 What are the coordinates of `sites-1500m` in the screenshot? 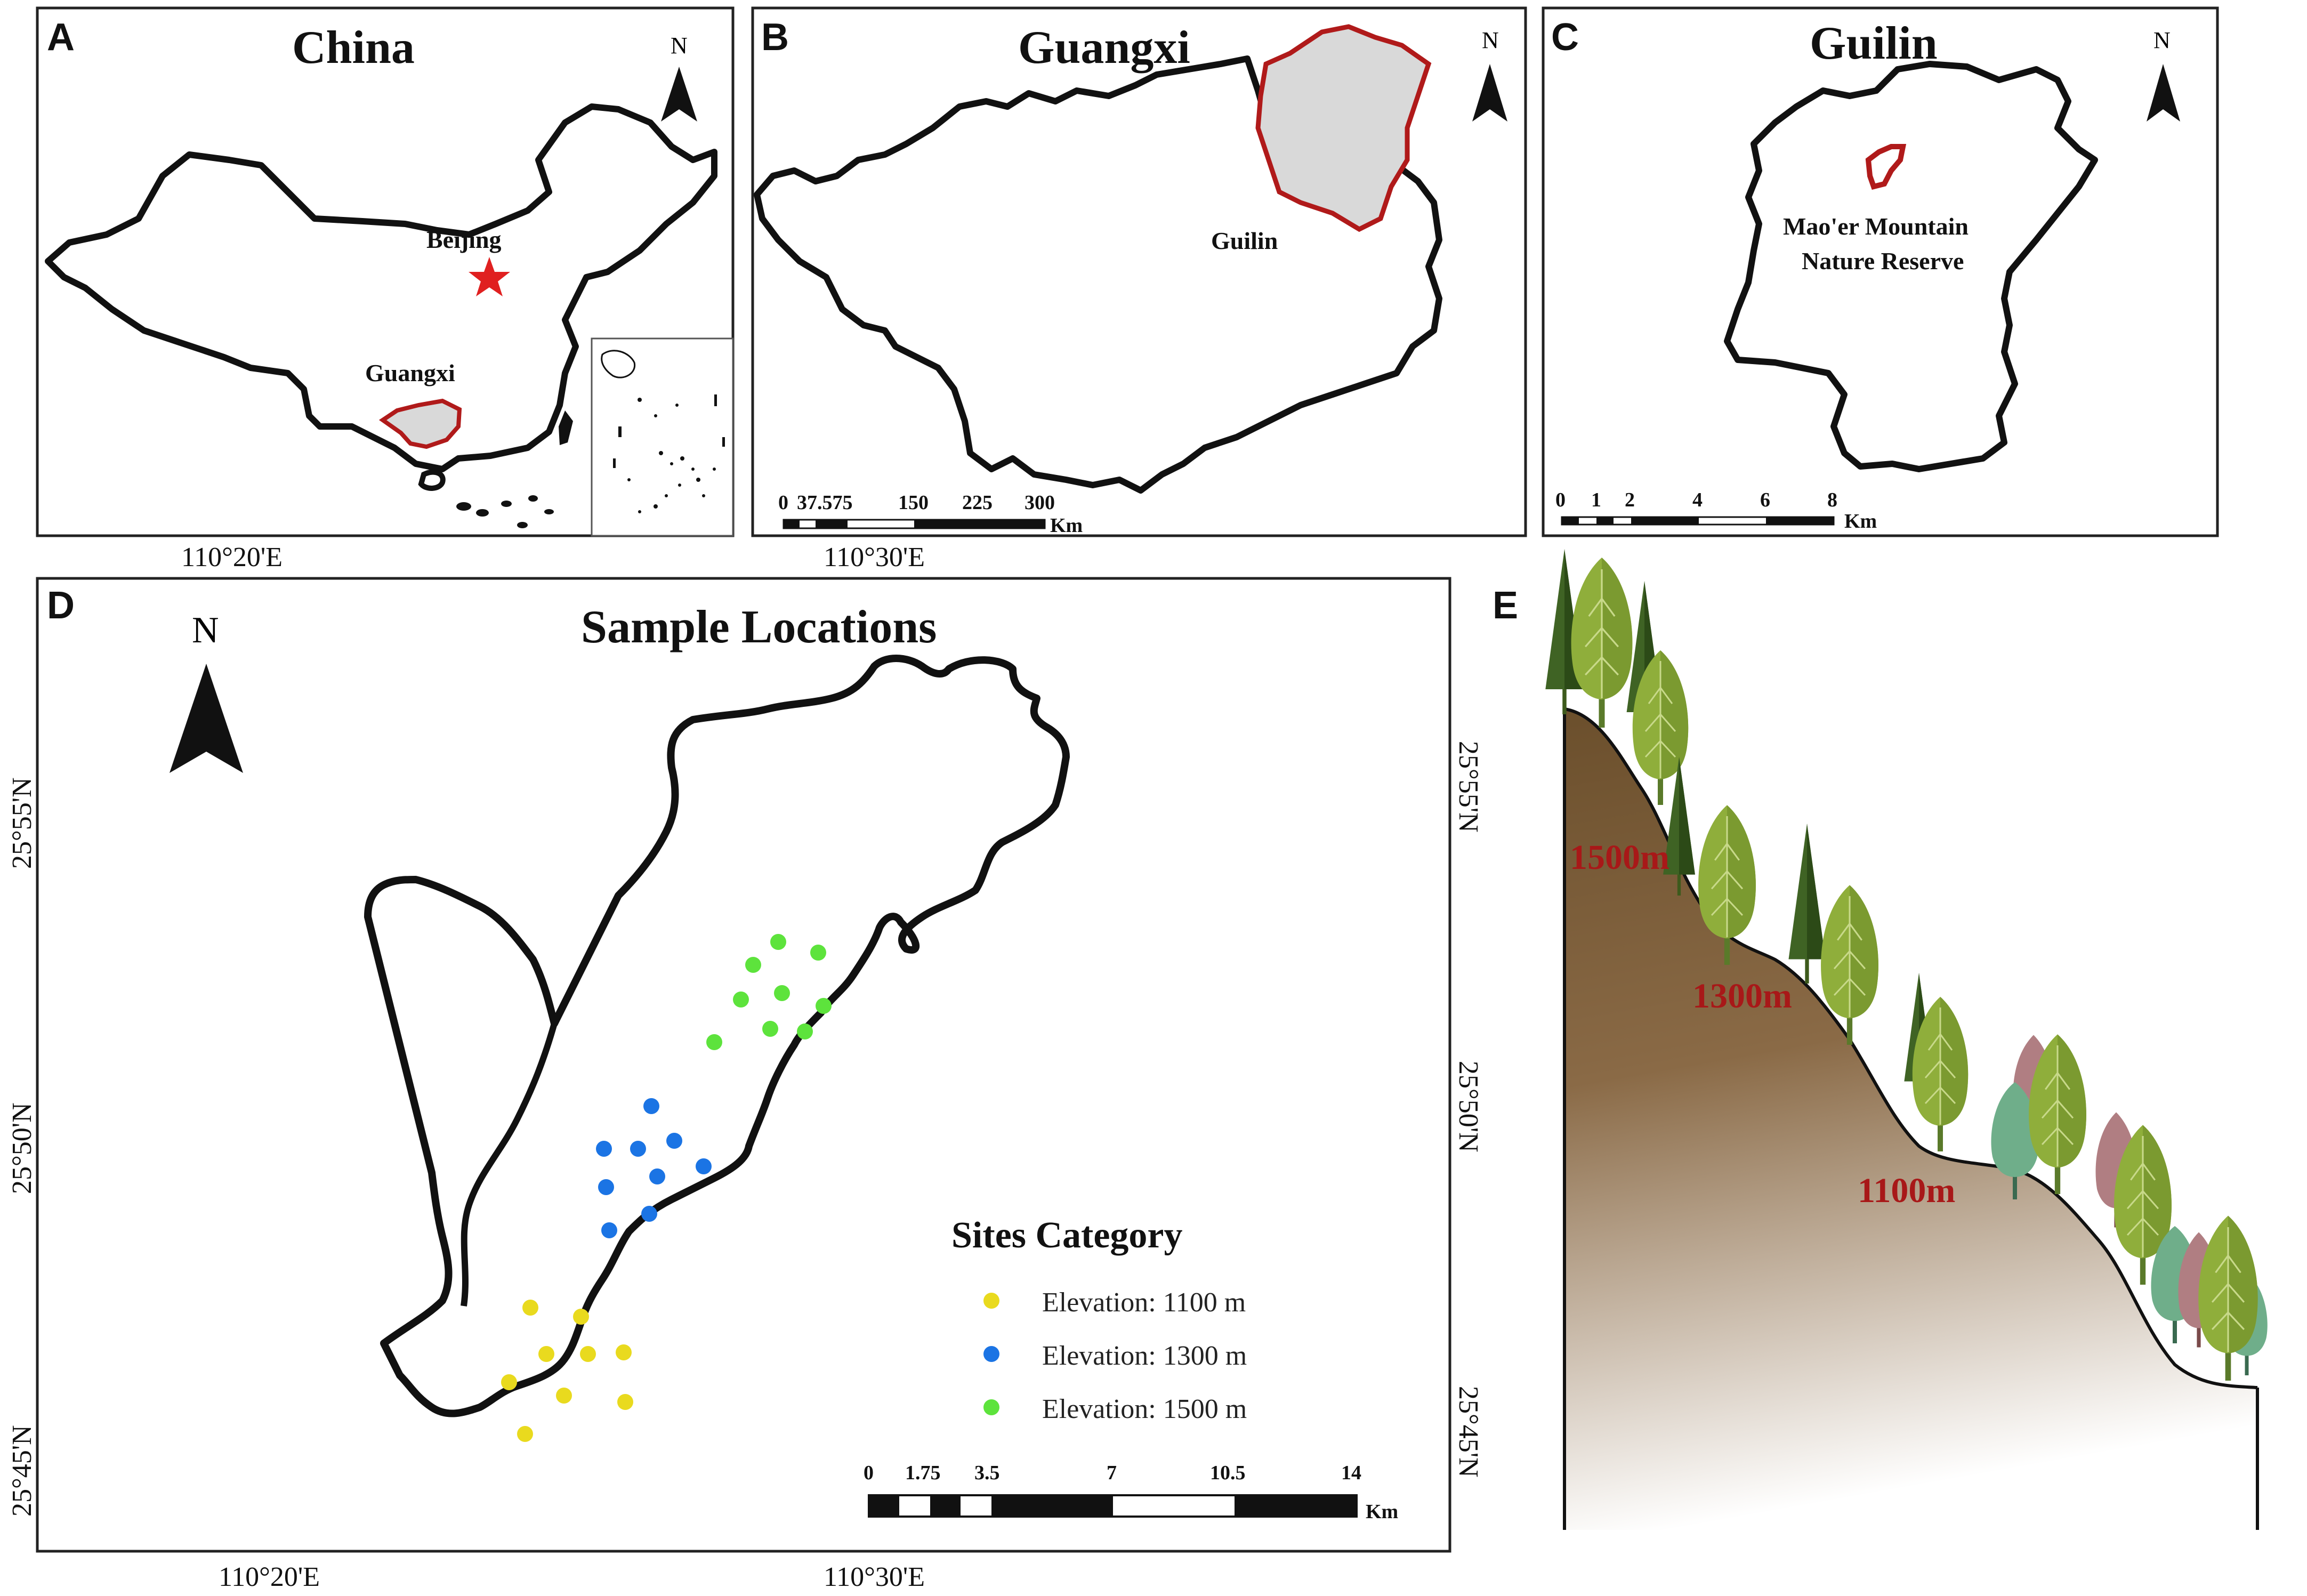 It's located at (769, 992).